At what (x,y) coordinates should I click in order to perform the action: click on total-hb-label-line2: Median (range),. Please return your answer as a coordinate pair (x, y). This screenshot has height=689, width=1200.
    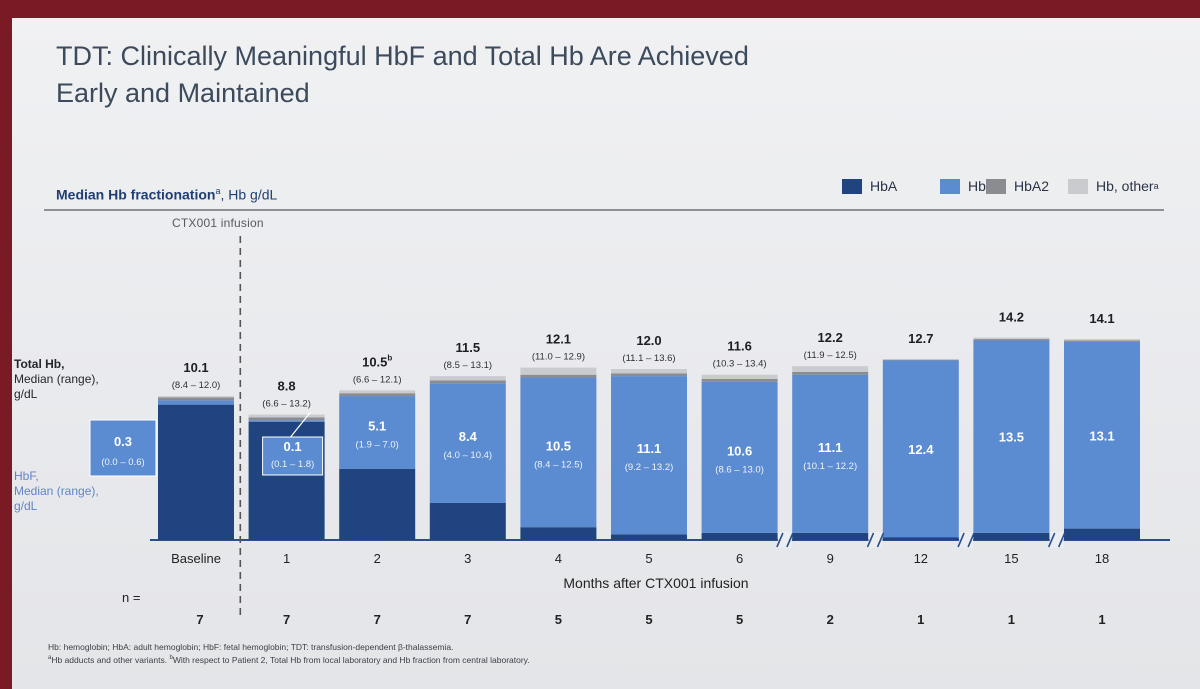
    Looking at the image, I should click on (56, 379).